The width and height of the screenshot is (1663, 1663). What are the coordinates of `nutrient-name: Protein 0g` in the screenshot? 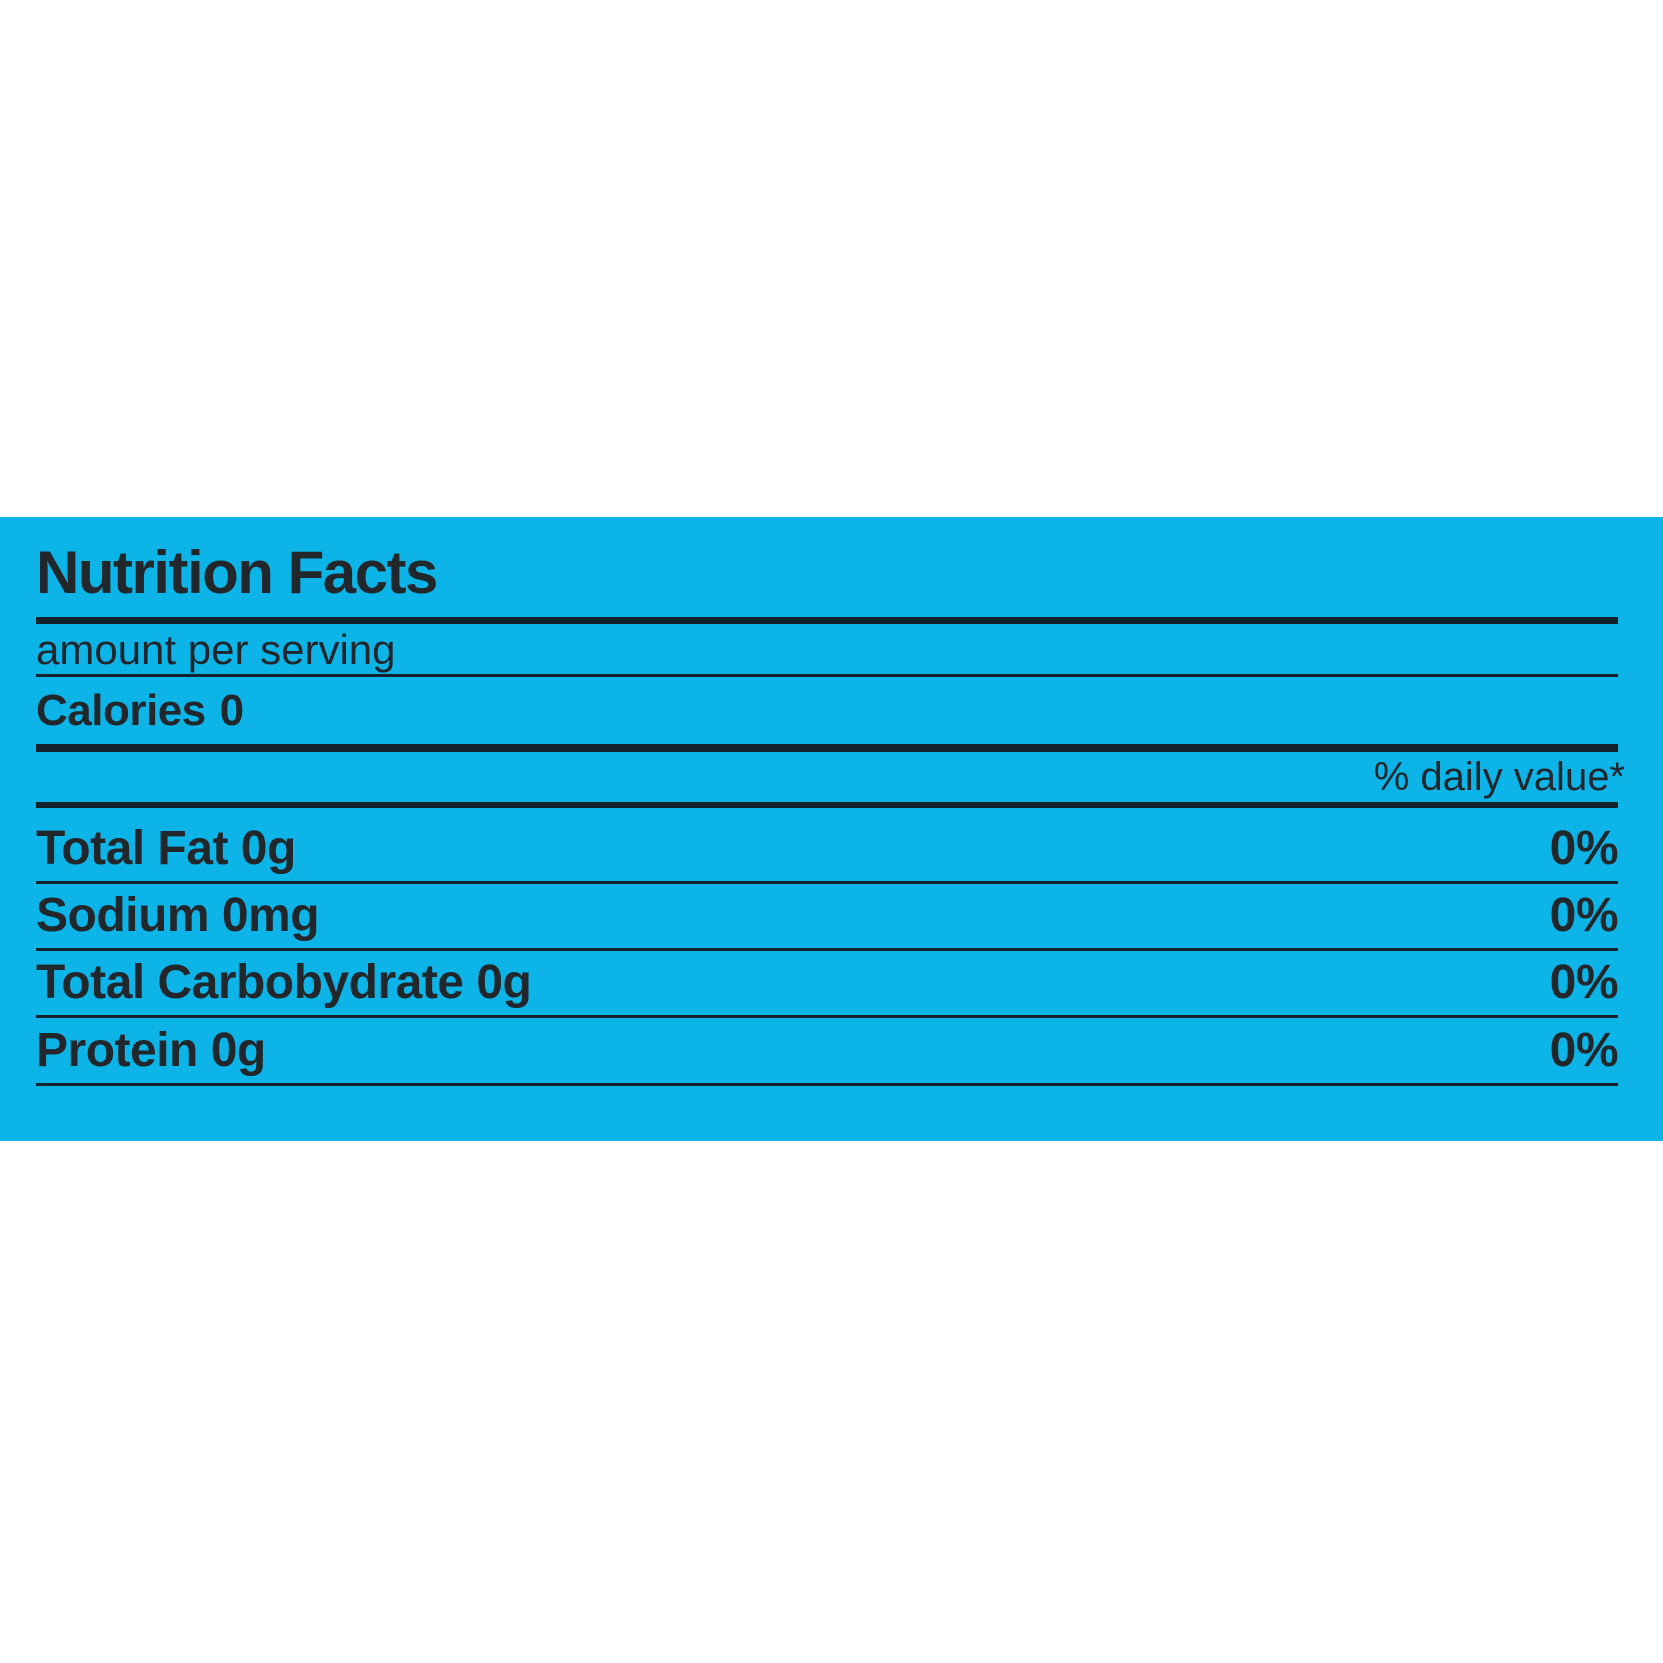 It's located at (151, 1050).